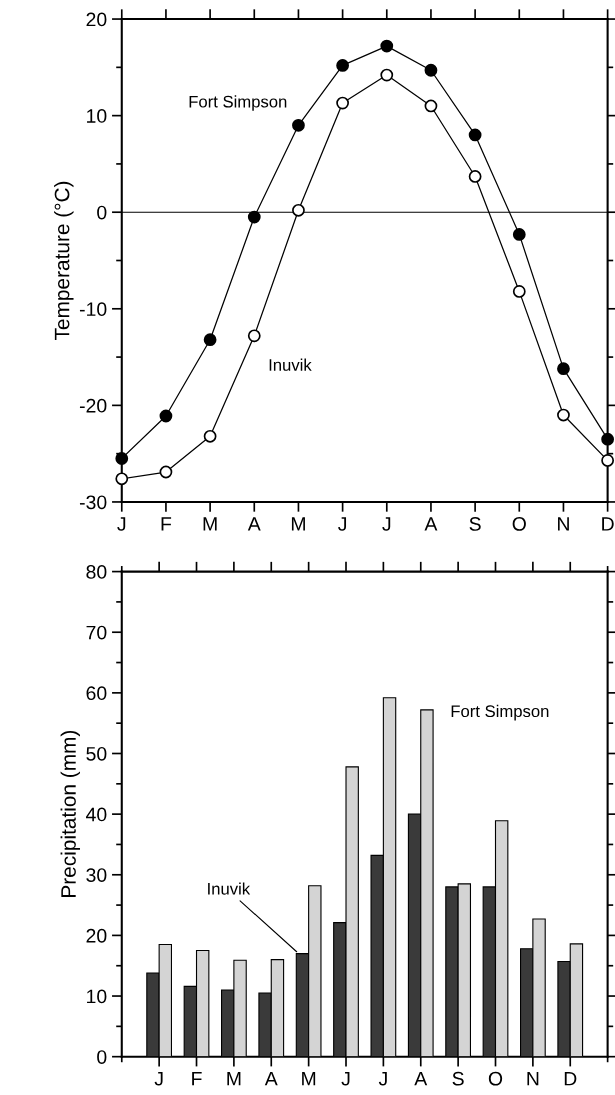  Describe the element at coordinates (70, 813) in the screenshot. I see `y-axis-title: Precipitation (mm)` at that location.